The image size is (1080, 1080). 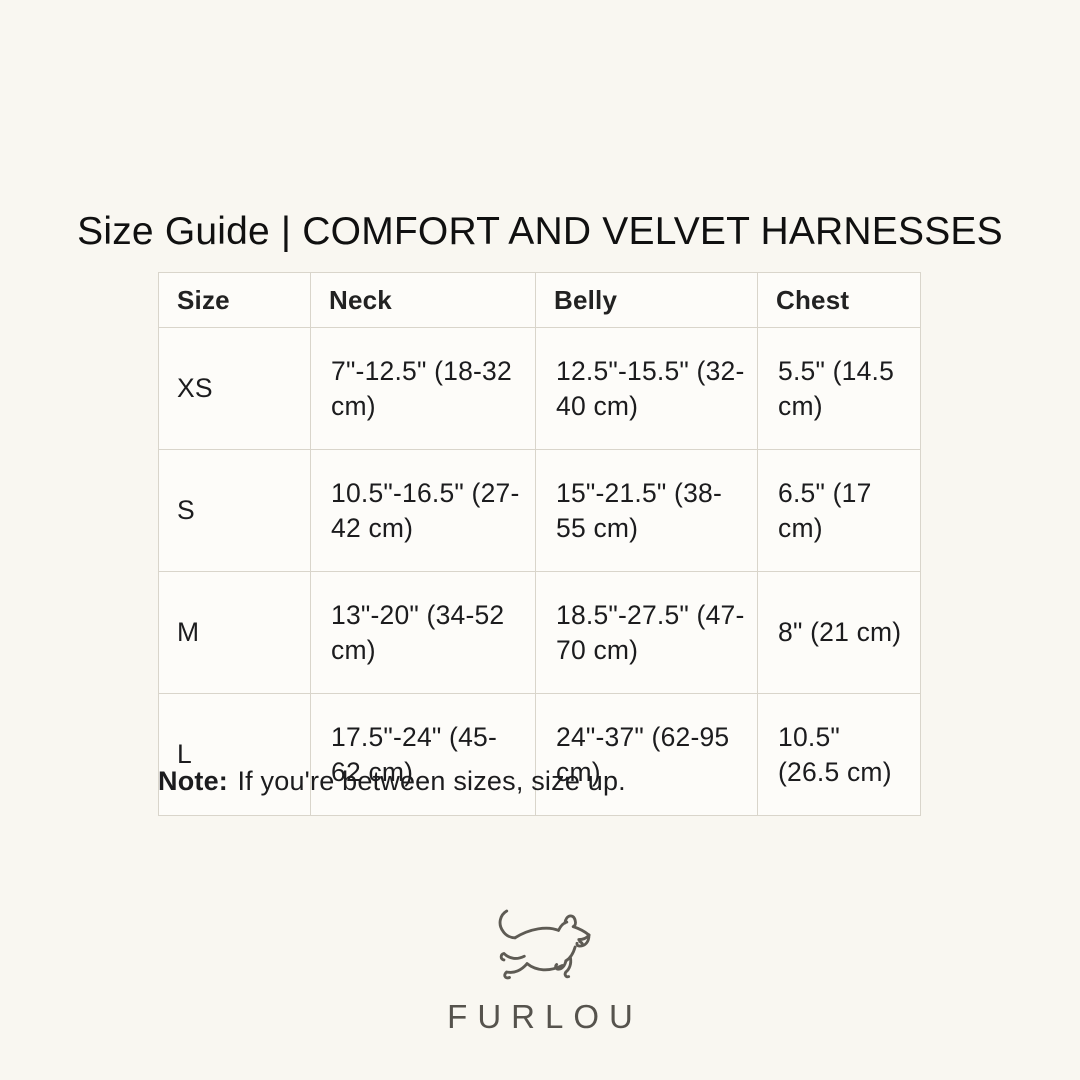 What do you see at coordinates (839, 388) in the screenshot?
I see `chest-value: 5.5" (14.5 cm)` at bounding box center [839, 388].